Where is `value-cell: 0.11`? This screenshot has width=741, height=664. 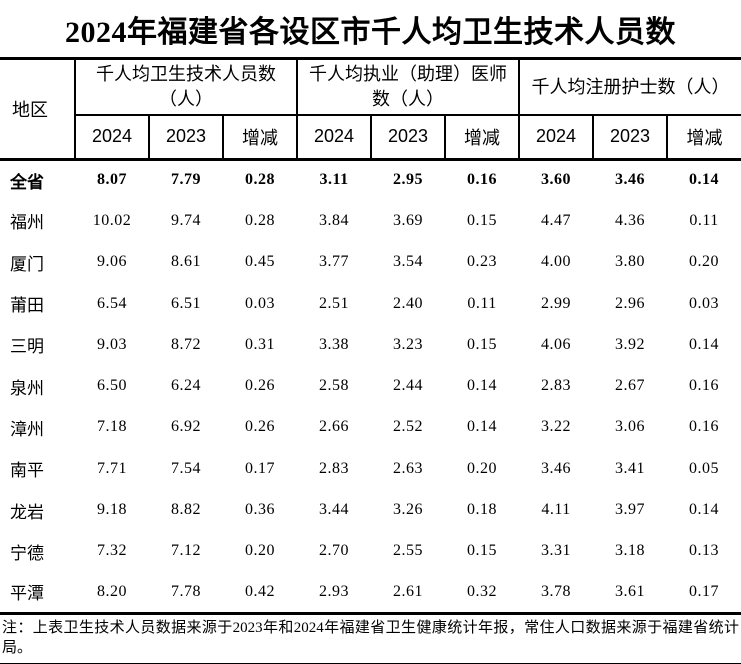
value-cell: 0.11 is located at coordinates (482, 303).